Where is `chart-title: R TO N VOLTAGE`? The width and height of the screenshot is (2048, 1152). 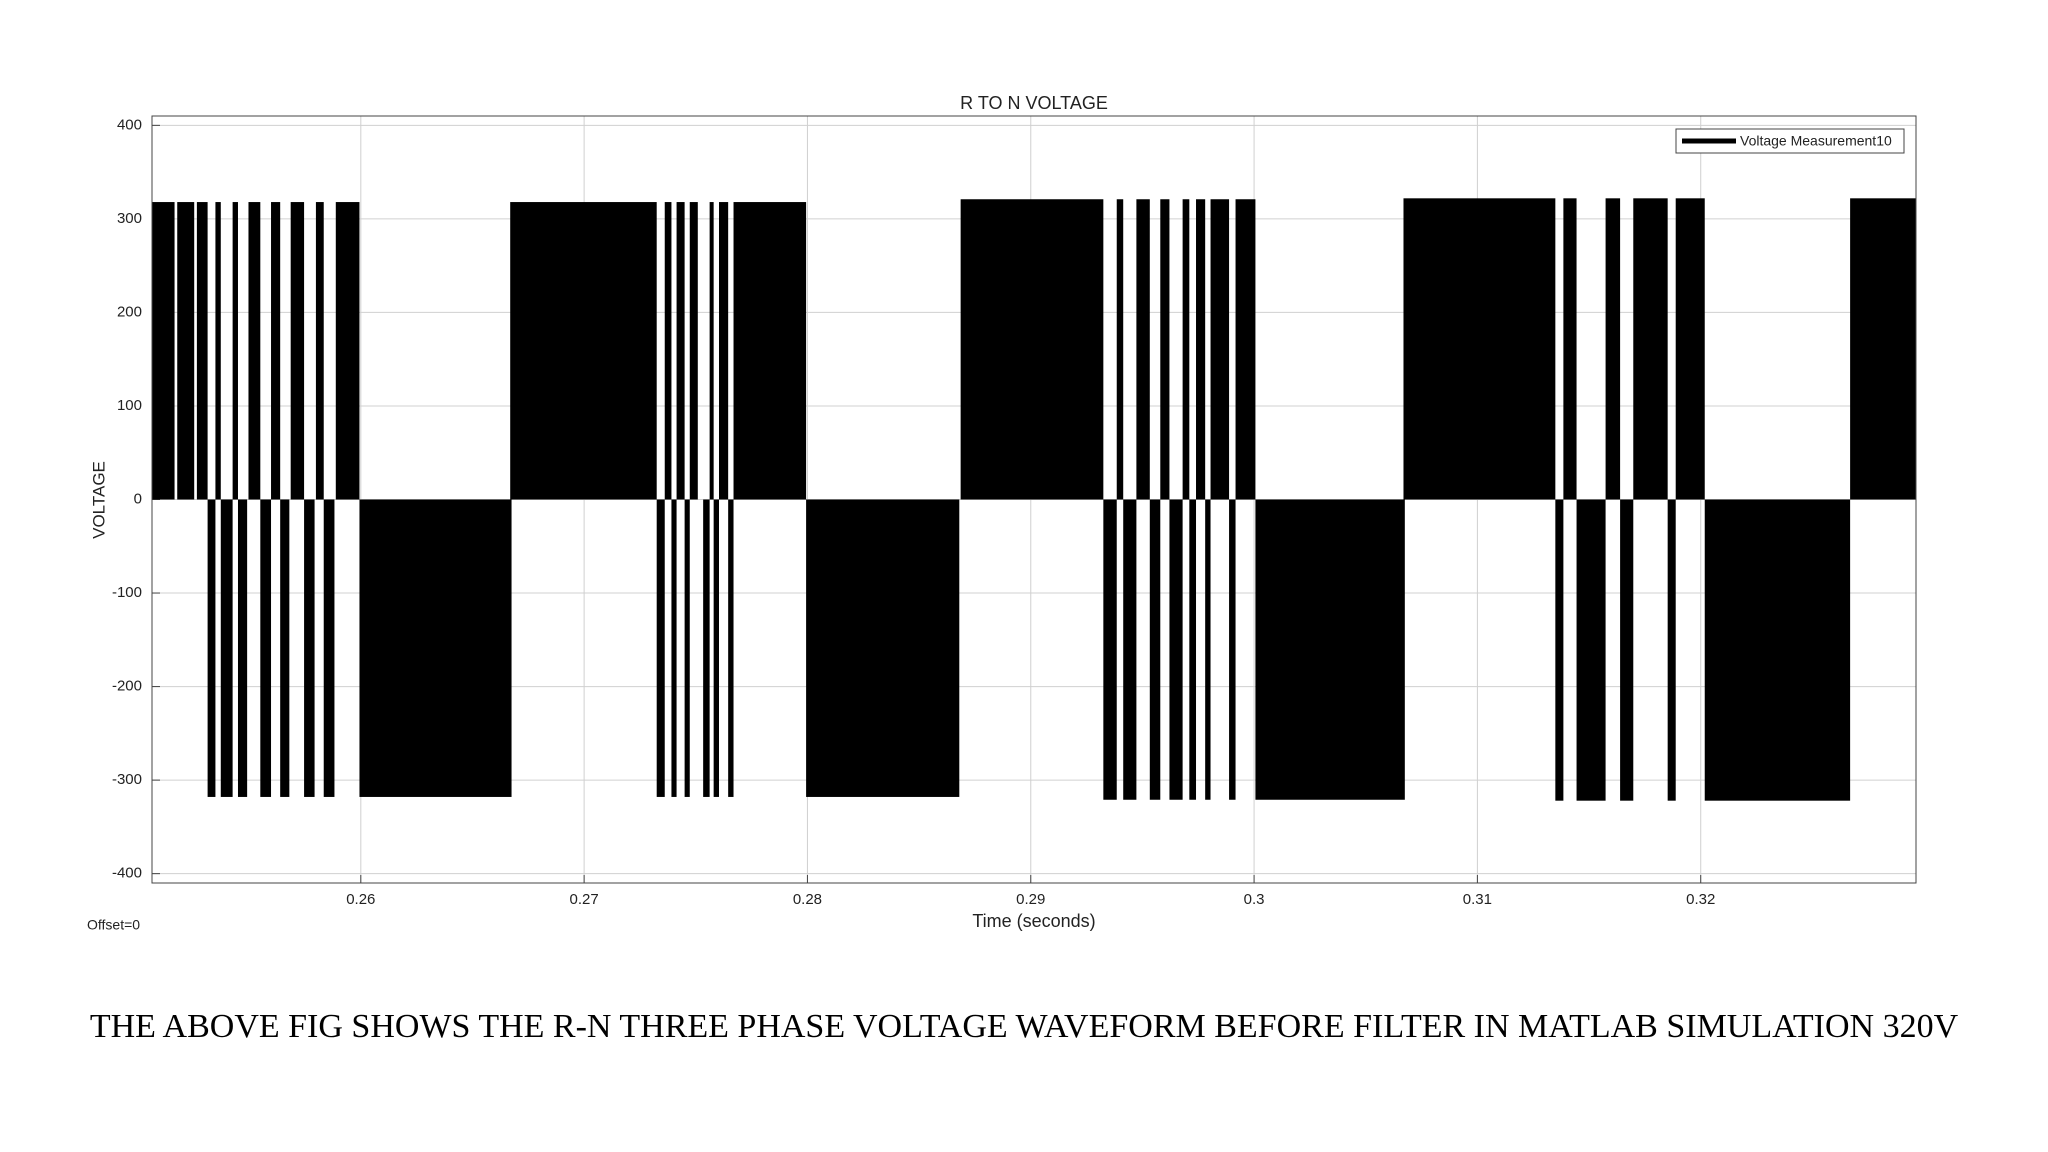 chart-title: R TO N VOLTAGE is located at coordinates (1034, 103).